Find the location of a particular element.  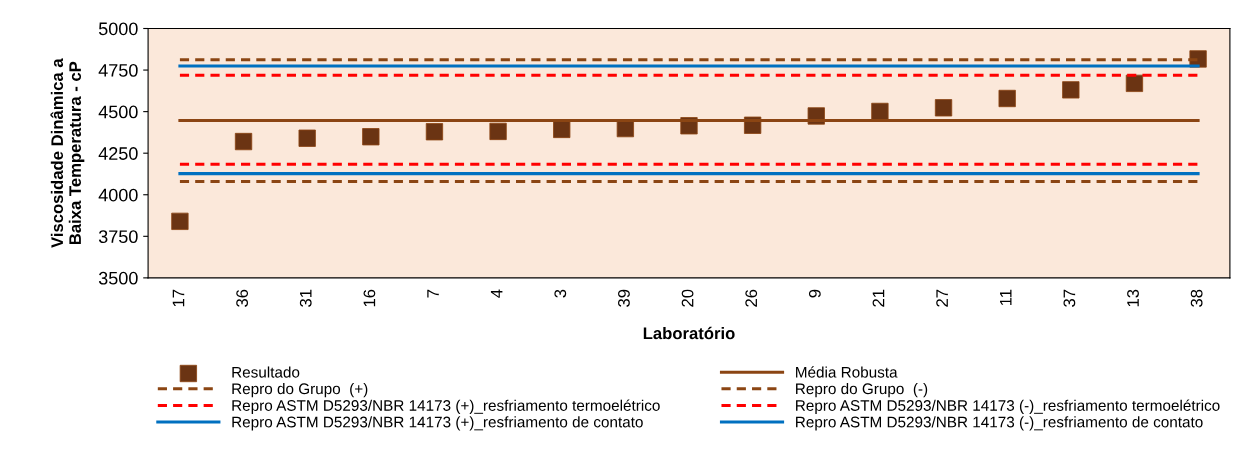

y-tick-label: 3500 is located at coordinates (118, 278).